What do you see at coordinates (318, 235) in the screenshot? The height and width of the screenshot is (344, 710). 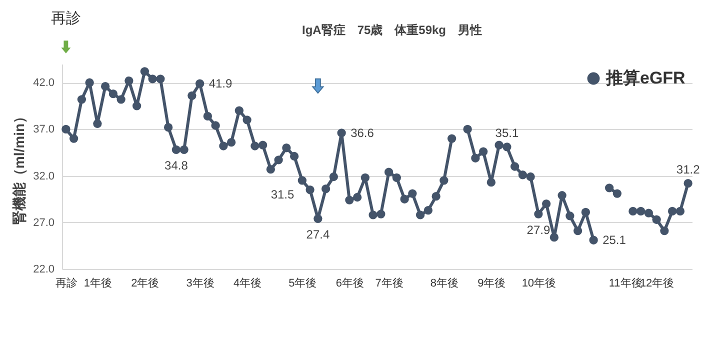 I see `data-label: 27.4` at bounding box center [318, 235].